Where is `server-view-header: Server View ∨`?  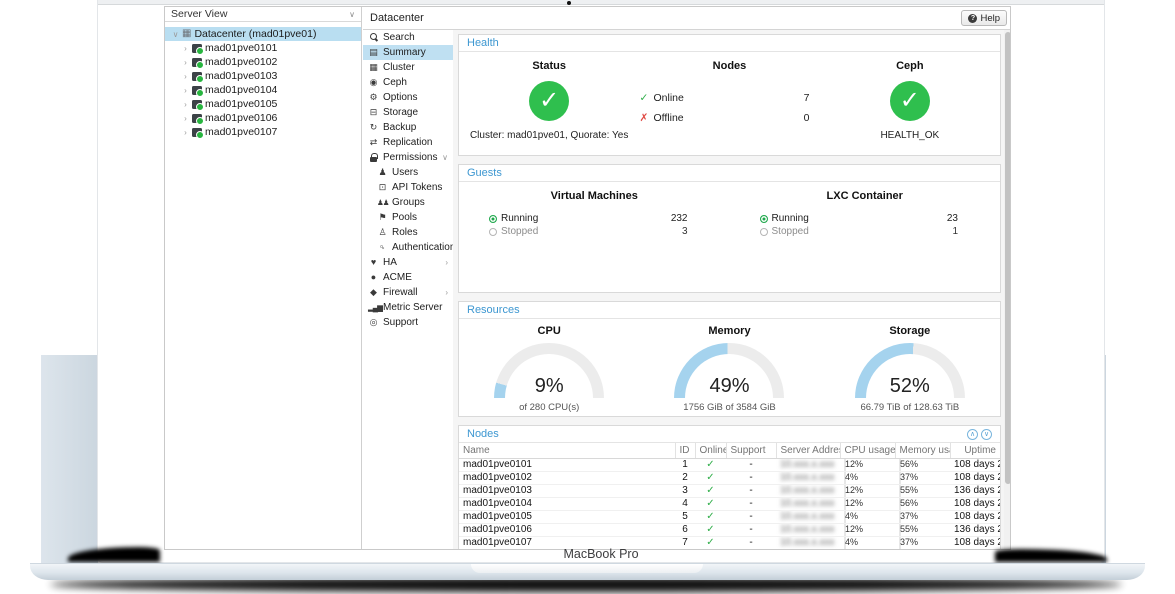
server-view-header: Server View ∨ is located at coordinates (263, 14).